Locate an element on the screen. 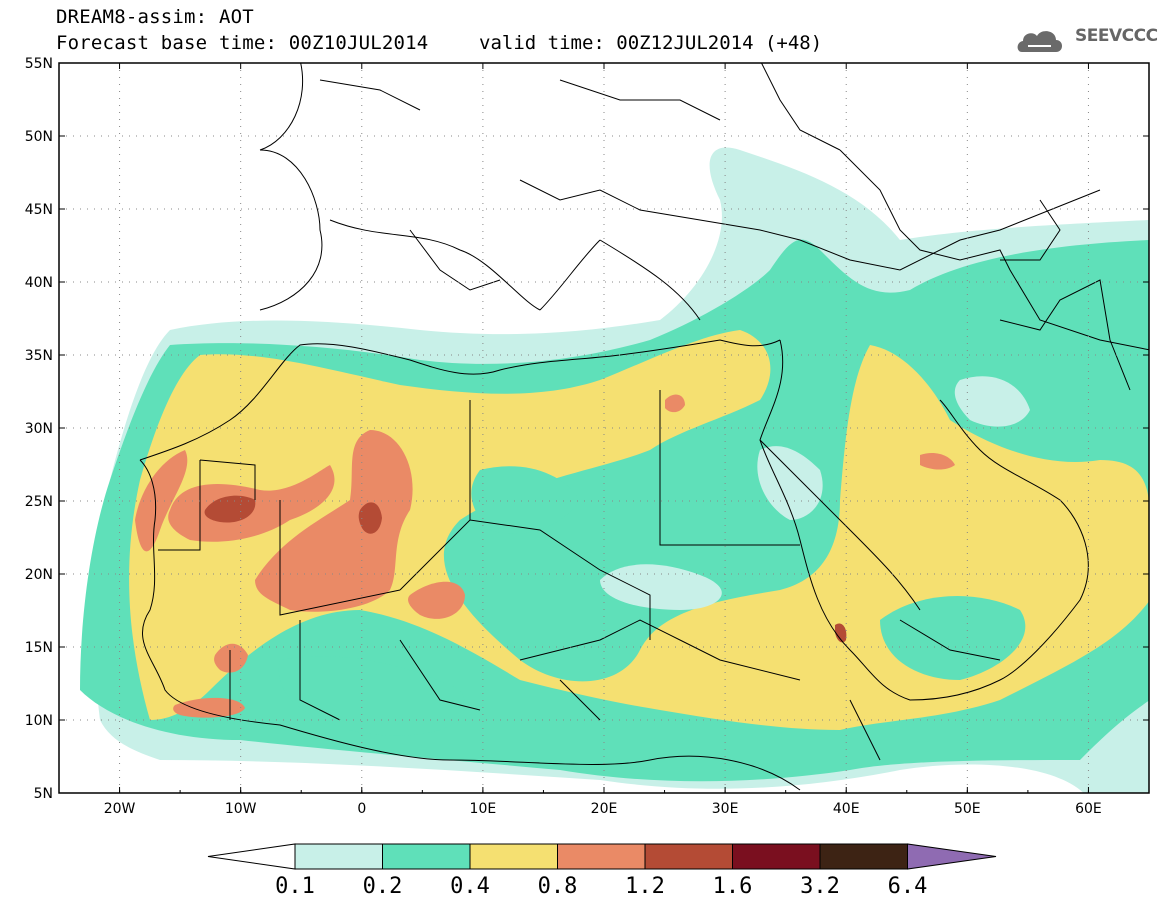 This screenshot has height=905, width=1165. colorbar-label: 0.1 is located at coordinates (295, 886).